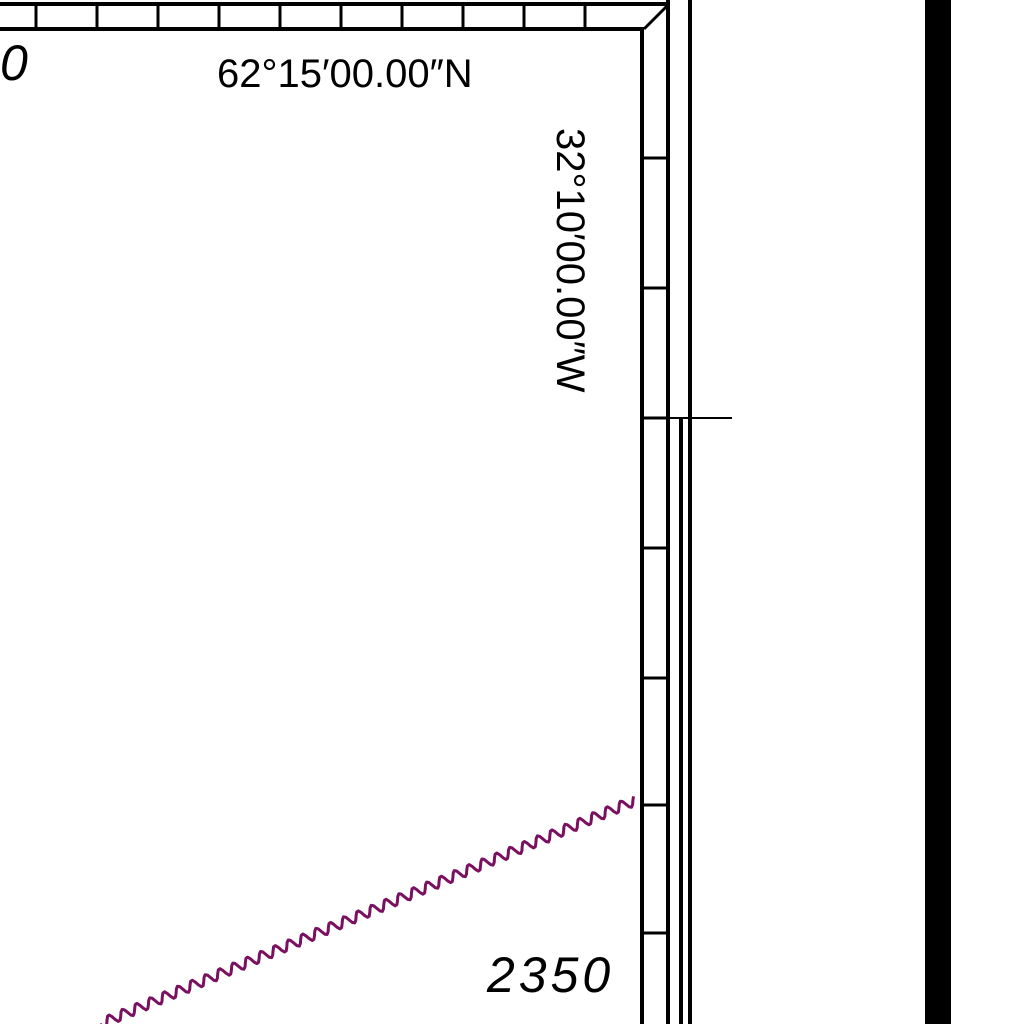  Describe the element at coordinates (310, 16) in the screenshot. I see `latitude-scale-ticks` at that location.